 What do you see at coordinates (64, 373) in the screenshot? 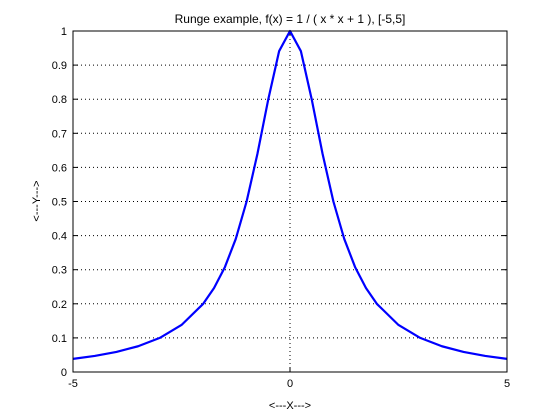
I see `y-tick-label: 0` at bounding box center [64, 373].